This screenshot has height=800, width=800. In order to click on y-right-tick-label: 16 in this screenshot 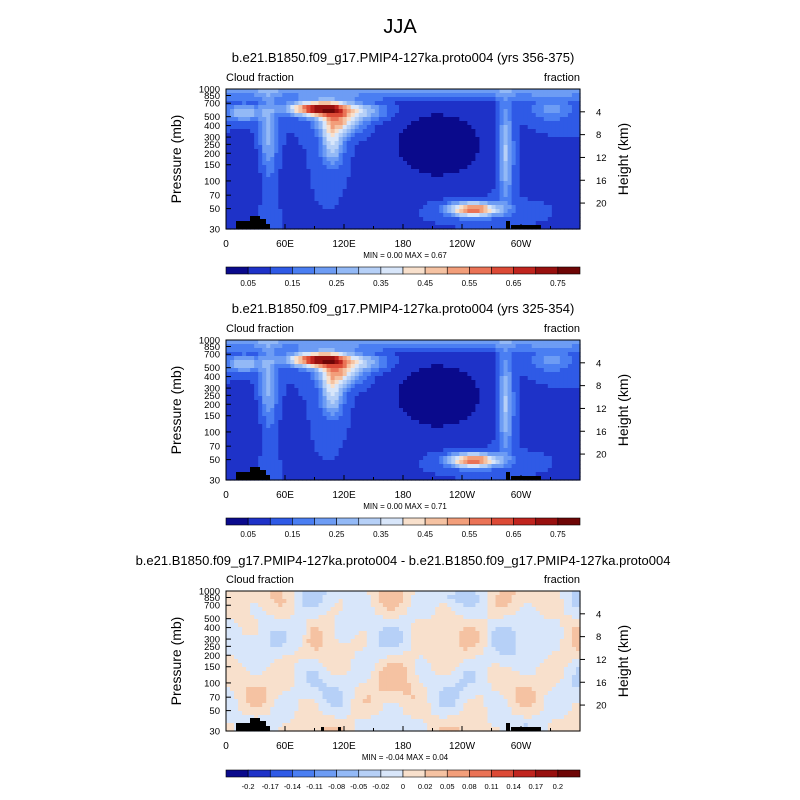, I will do `click(601, 181)`.